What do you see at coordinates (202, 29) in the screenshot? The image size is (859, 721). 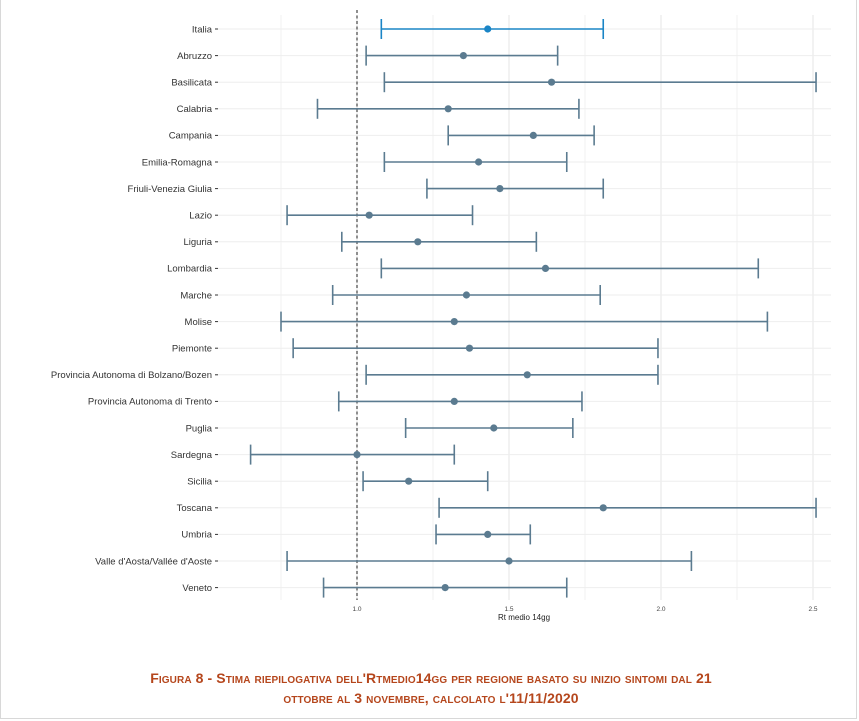 I see `region-label: Italia` at bounding box center [202, 29].